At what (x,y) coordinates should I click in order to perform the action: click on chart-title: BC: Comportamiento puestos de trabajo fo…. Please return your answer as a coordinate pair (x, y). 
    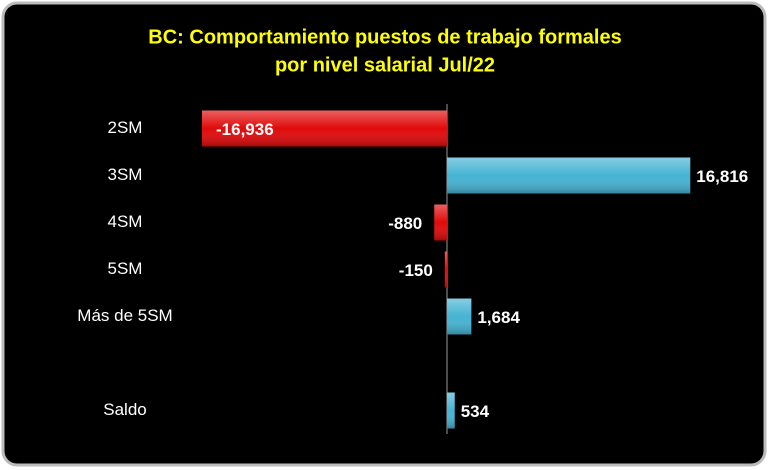
    Looking at the image, I should click on (384, 37).